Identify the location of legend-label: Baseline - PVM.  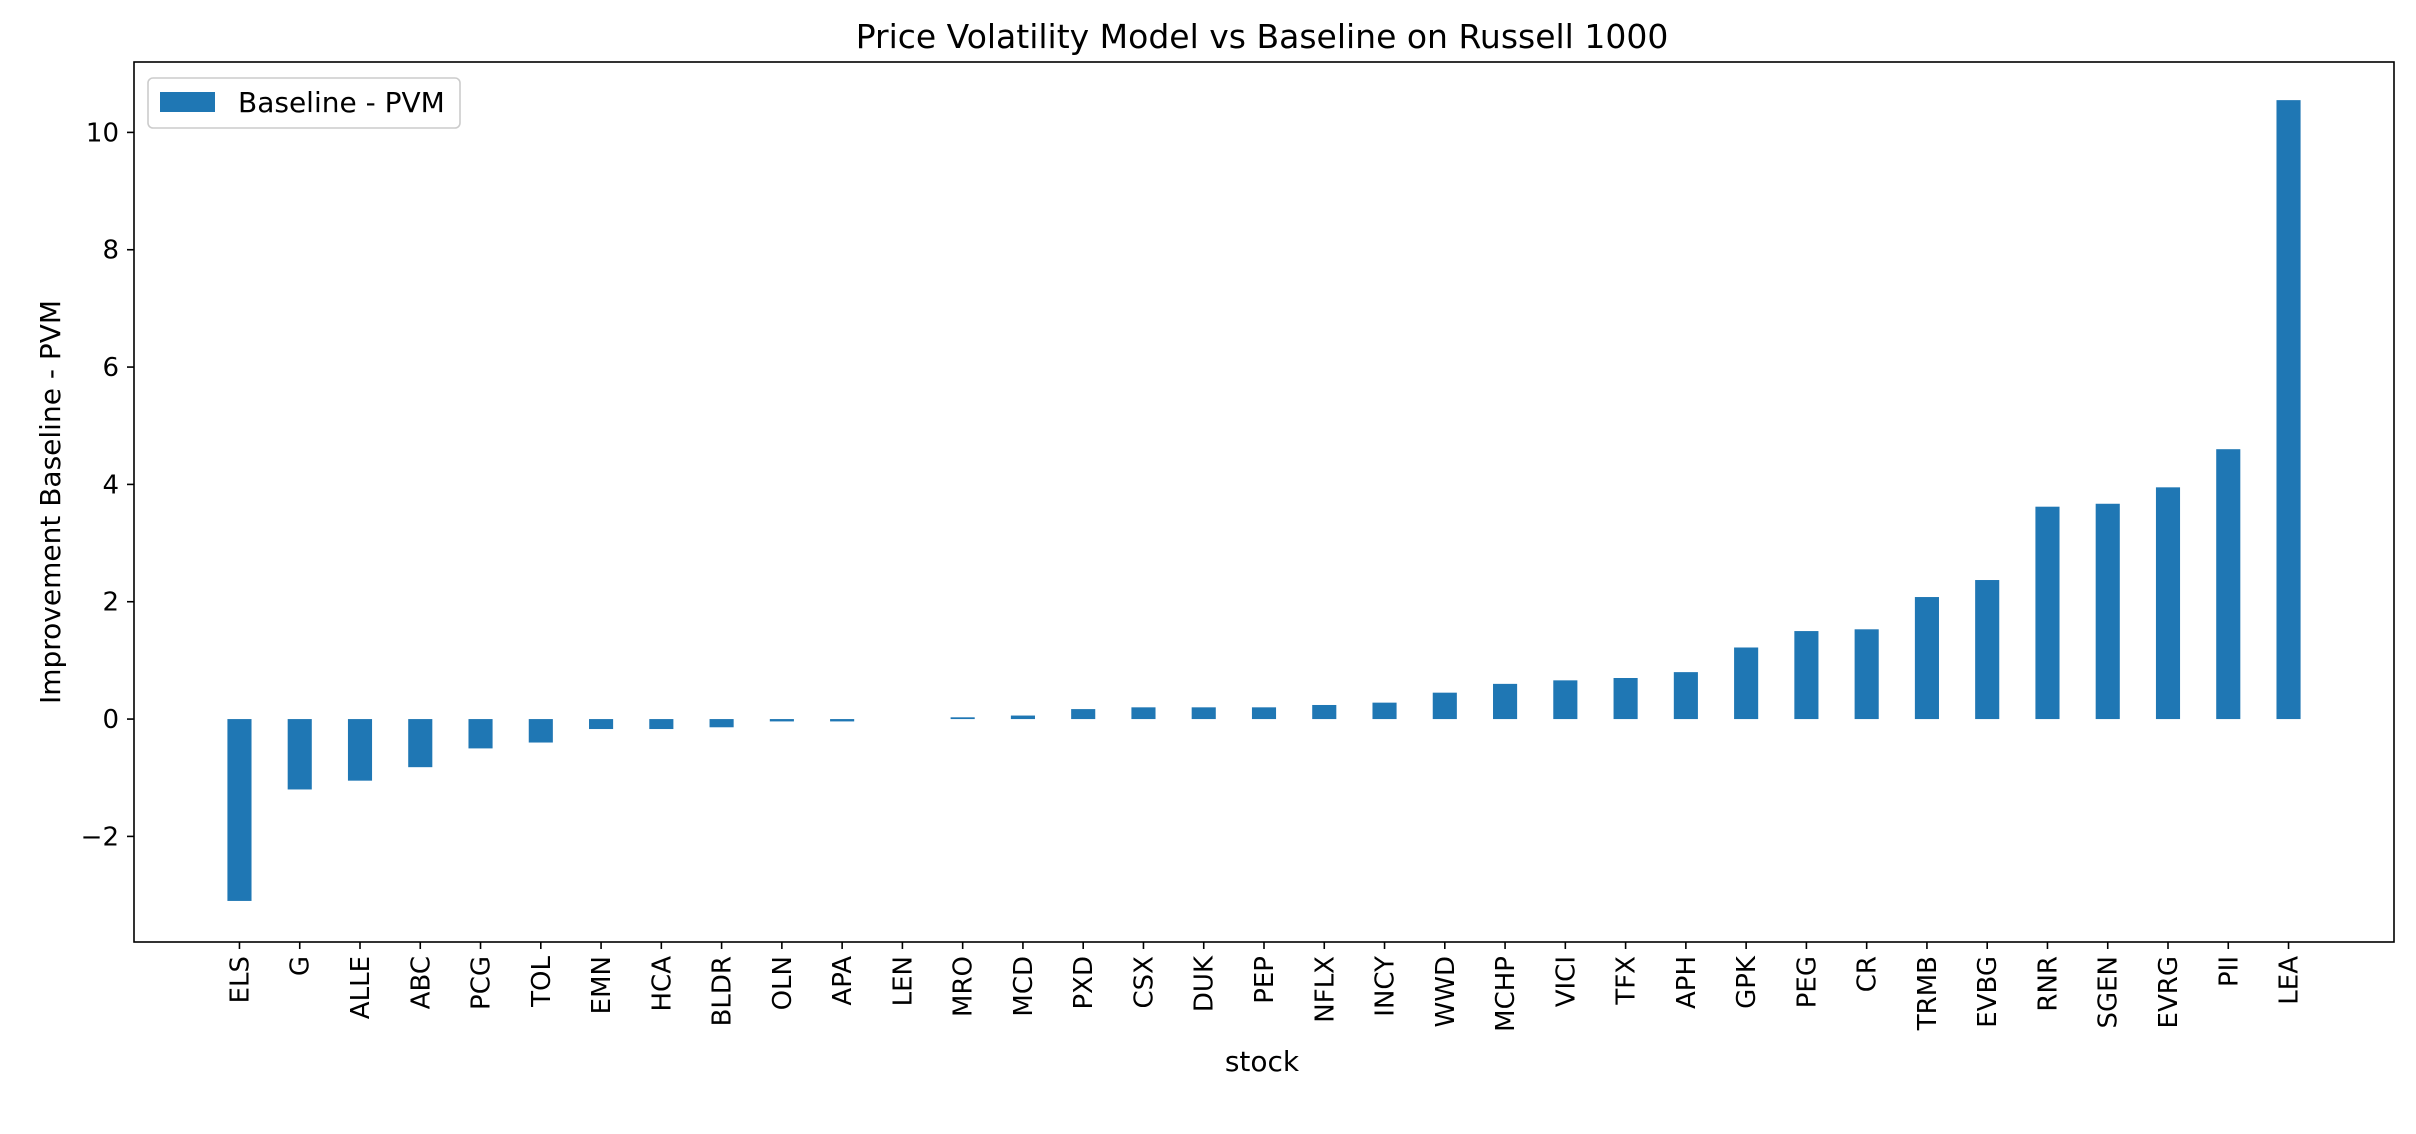
(341, 102).